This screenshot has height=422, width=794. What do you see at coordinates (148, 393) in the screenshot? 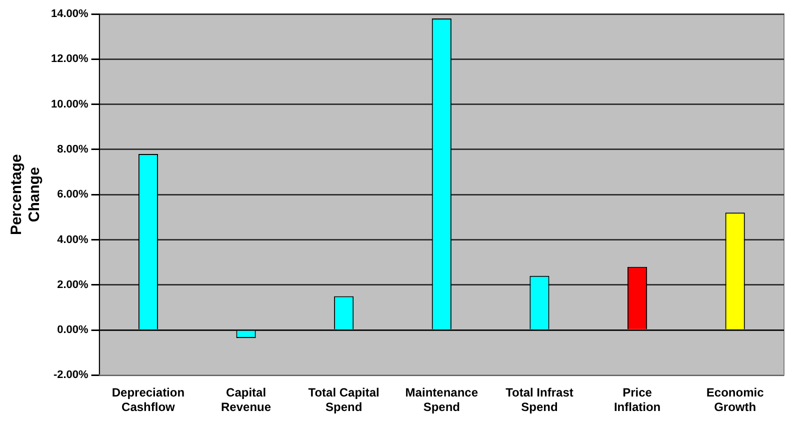
I see `category-label: Depreciation` at bounding box center [148, 393].